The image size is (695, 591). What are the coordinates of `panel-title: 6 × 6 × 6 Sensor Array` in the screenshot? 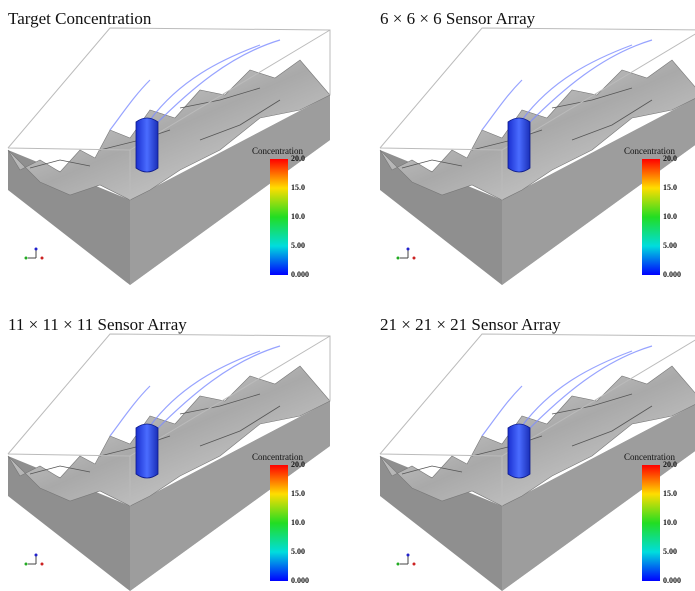 It's located at (458, 18).